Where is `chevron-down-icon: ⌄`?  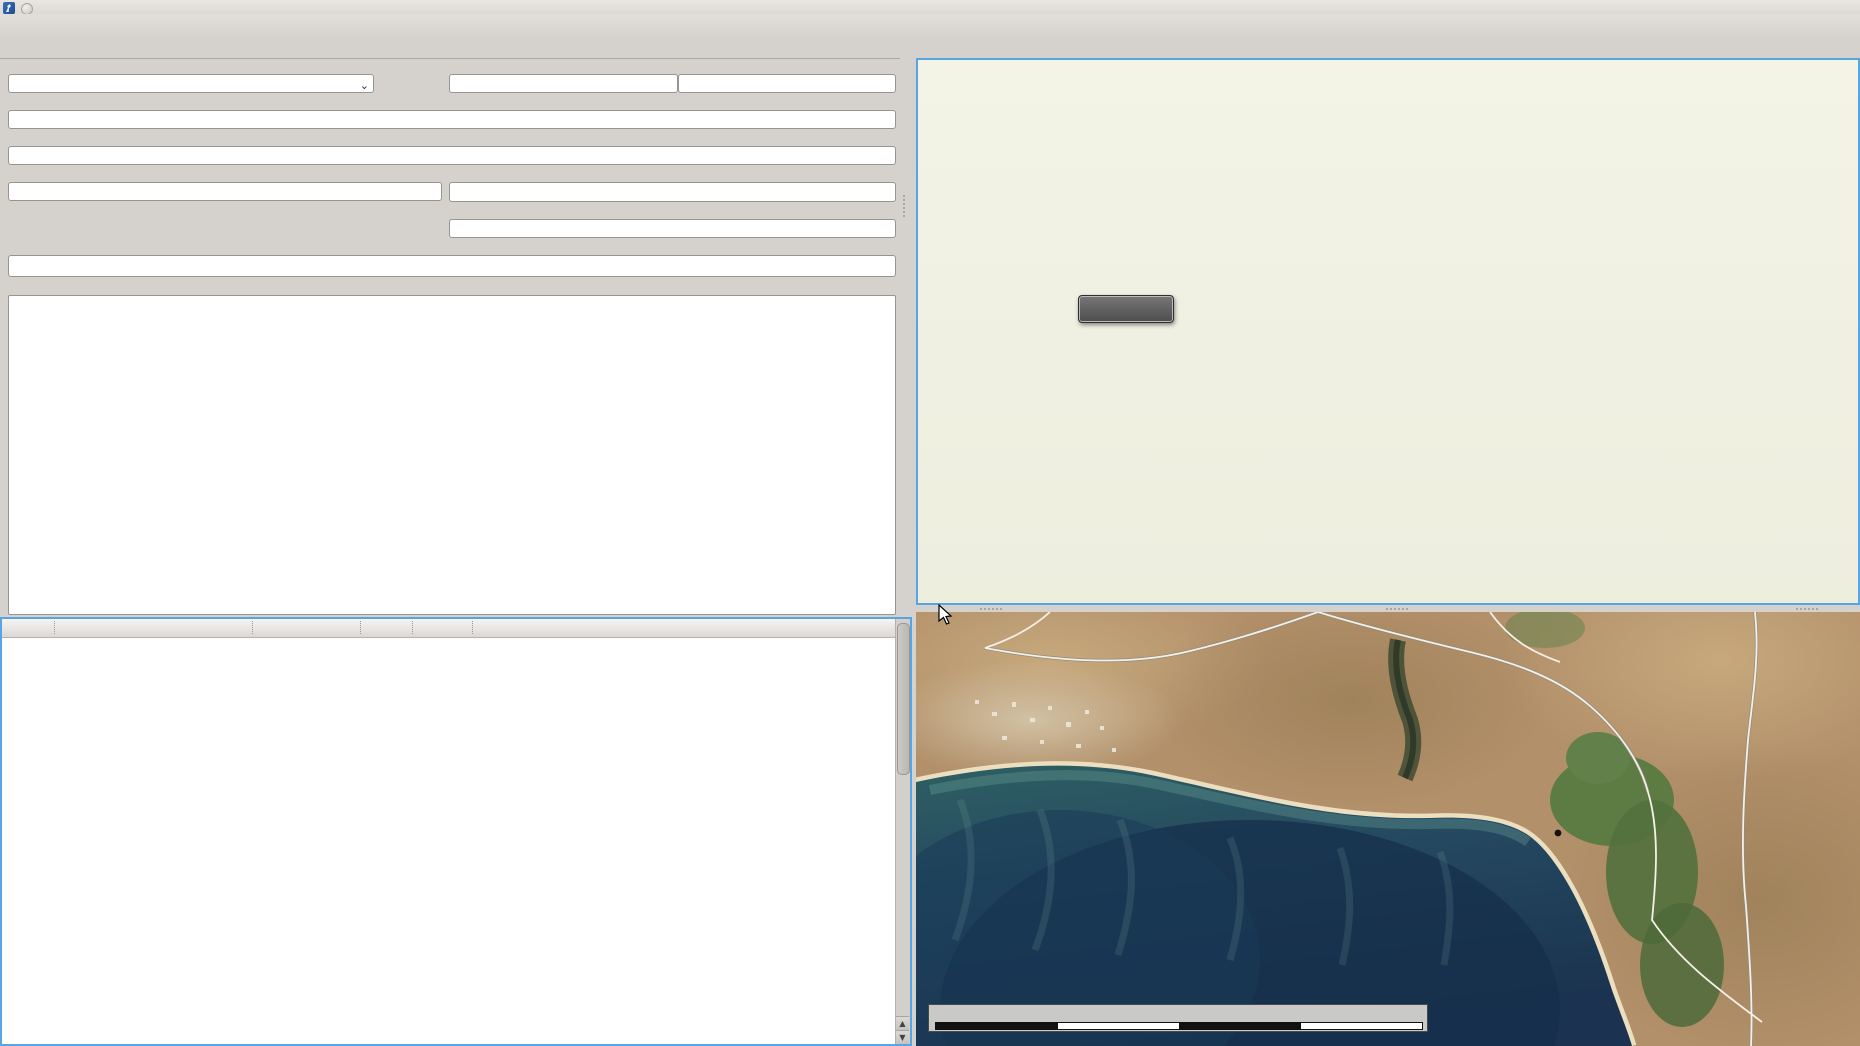 chevron-down-icon: ⌄ is located at coordinates (364, 85).